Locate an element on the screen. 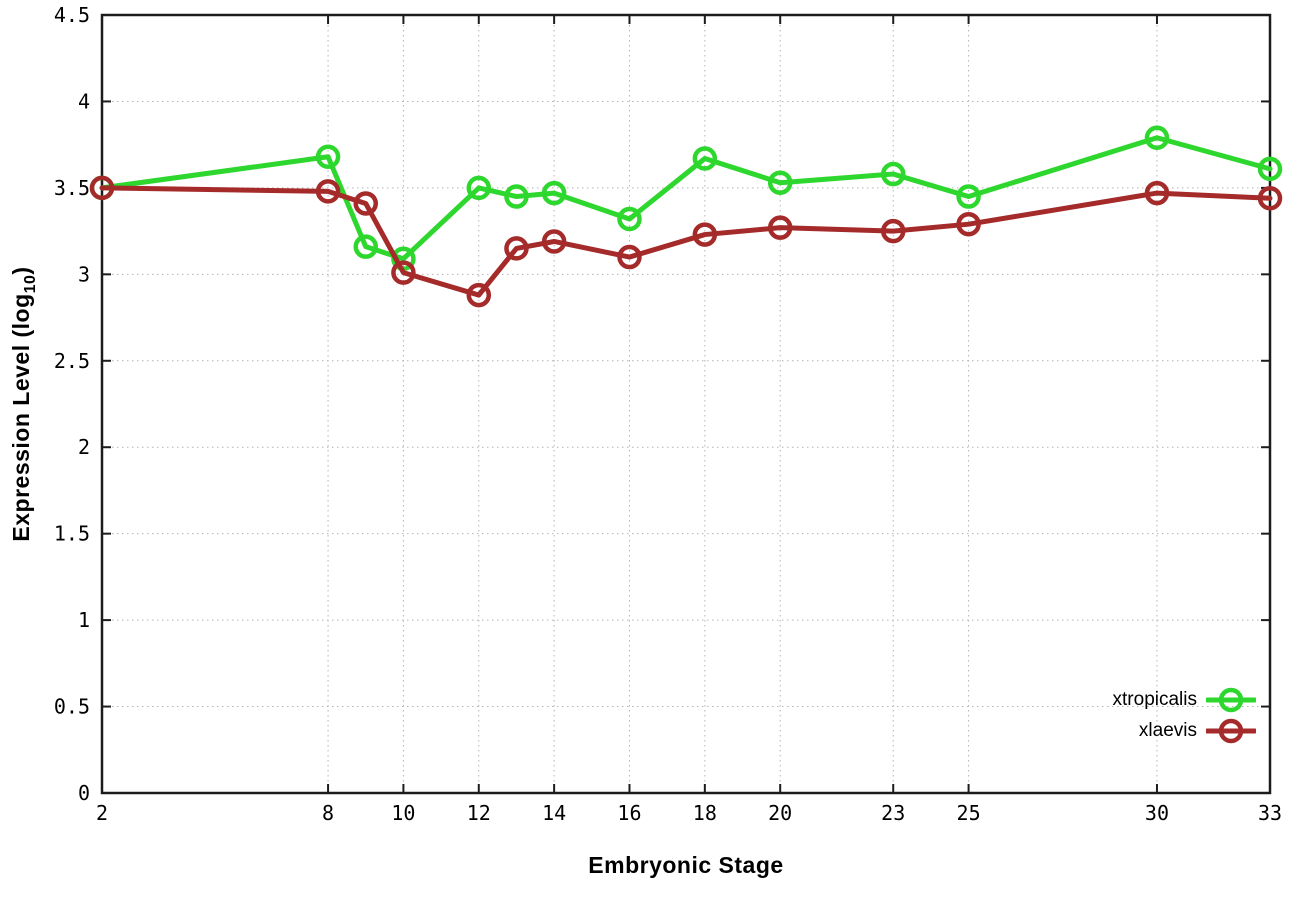  x-tick-label: 18 is located at coordinates (705, 813).